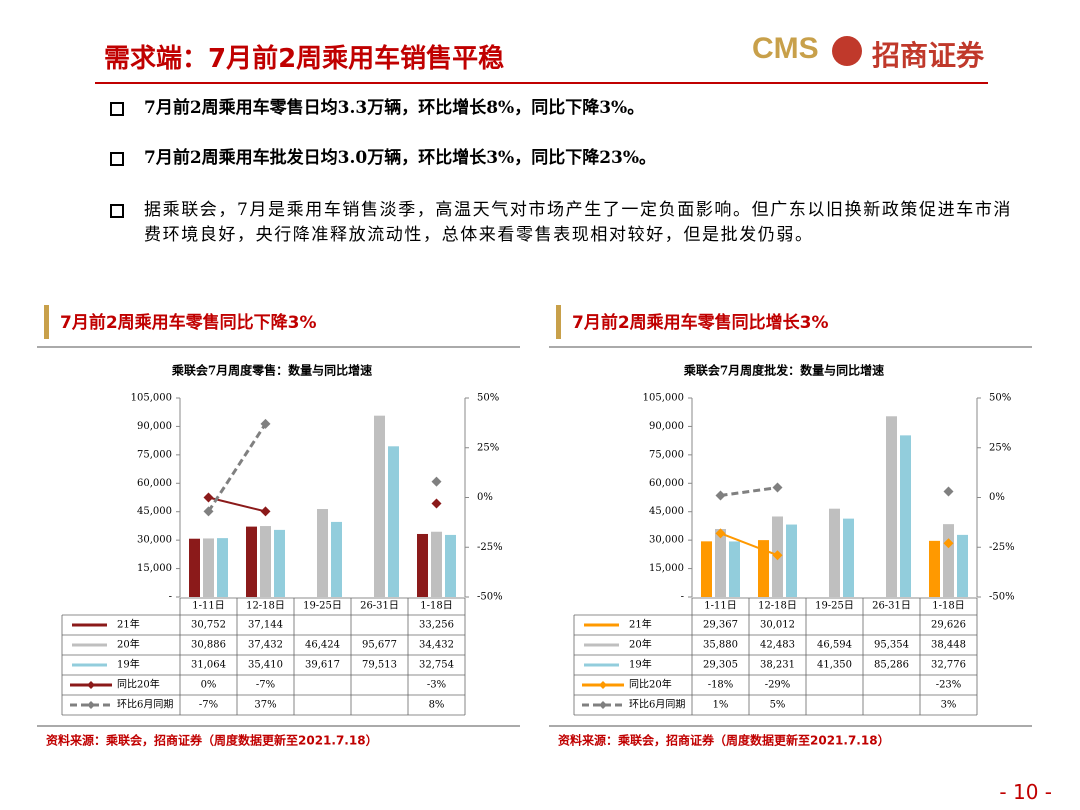 This screenshot has width=1080, height=810. I want to click on y2-tick-label: 0%, so click(485, 497).